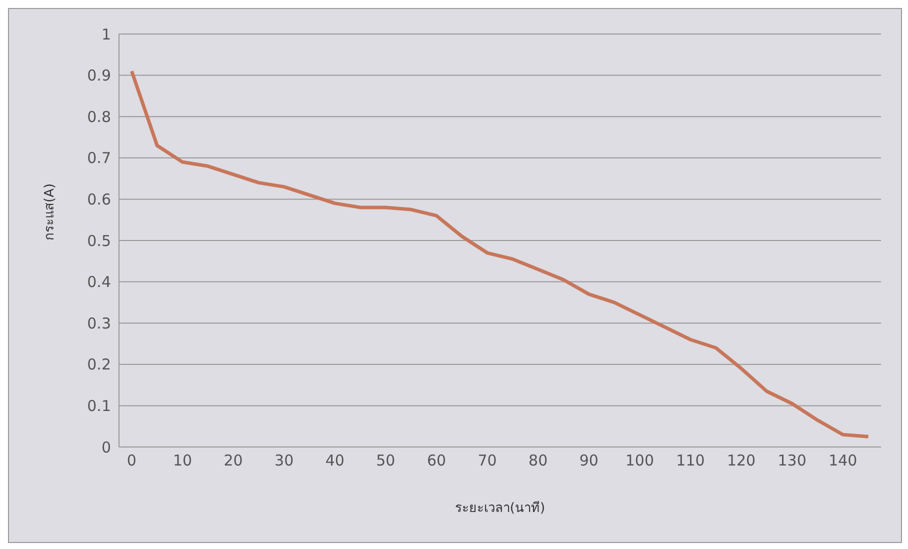  Describe the element at coordinates (386, 461) in the screenshot. I see `x-tick-label: 50` at that location.